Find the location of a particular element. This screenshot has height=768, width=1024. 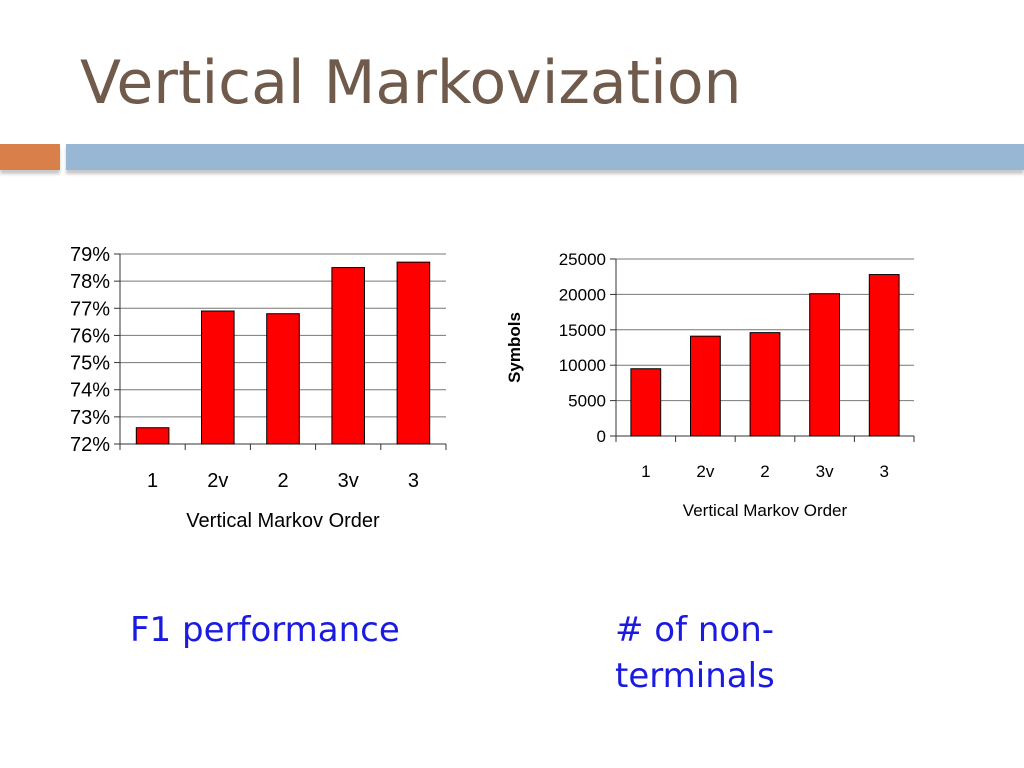

symbols-y-tick-label: 0 is located at coordinates (601, 436).